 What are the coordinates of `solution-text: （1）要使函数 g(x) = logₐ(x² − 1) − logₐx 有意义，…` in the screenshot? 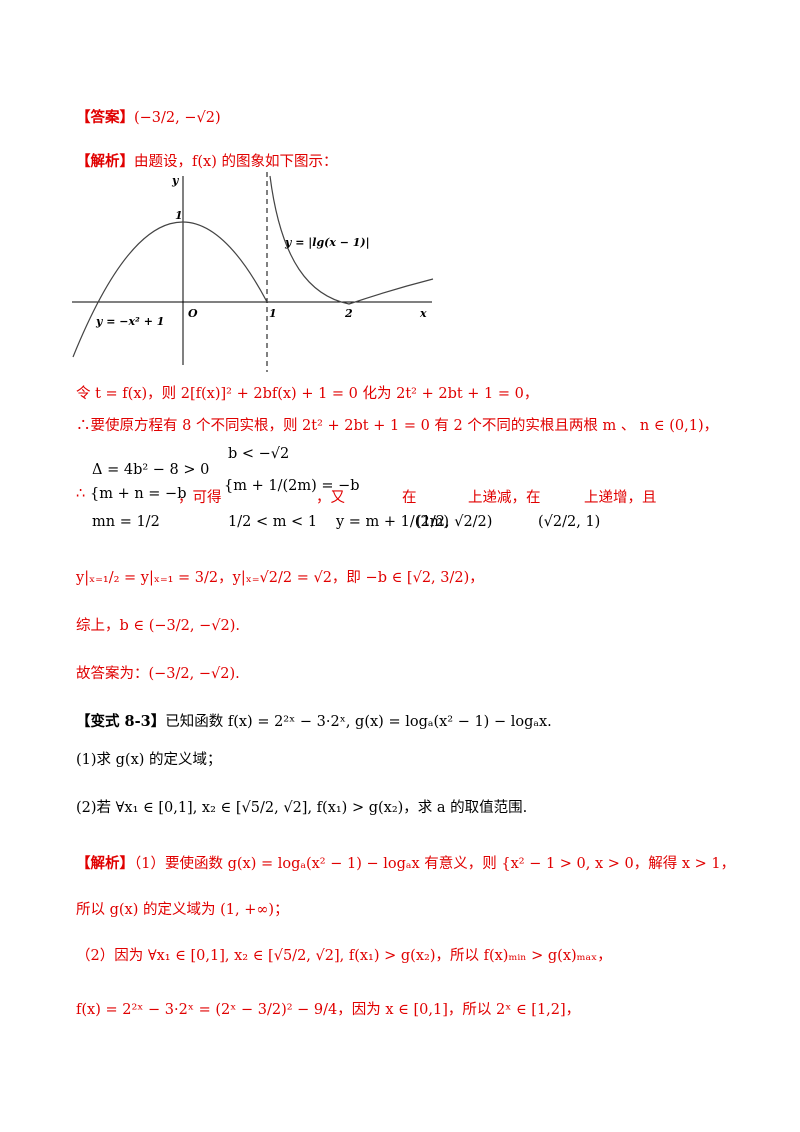 It's located at (435, 864).